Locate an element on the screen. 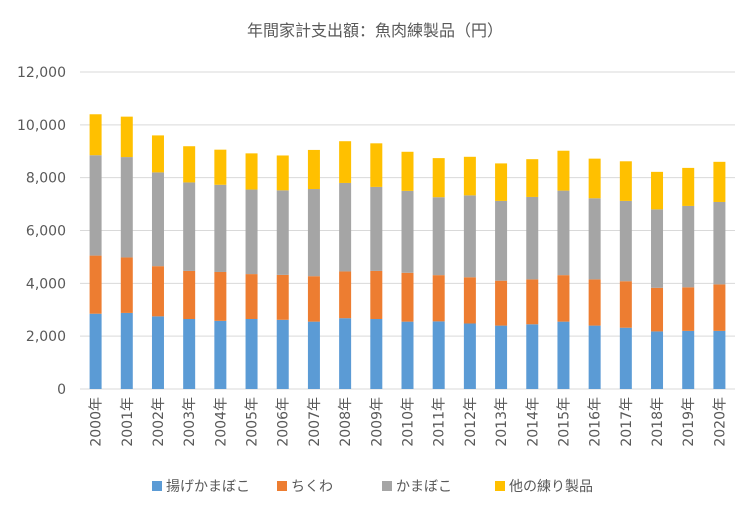 Image resolution: width=750 pixels, height=518 pixels. x-tick-label: 2013年 is located at coordinates (502, 422).